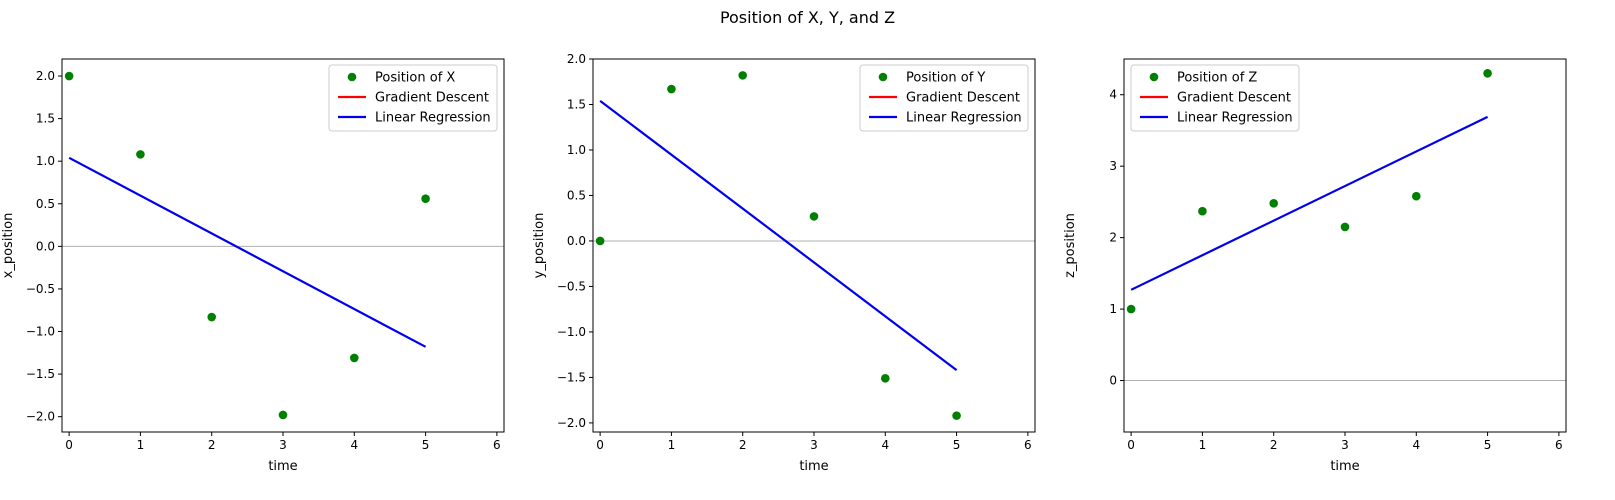 The image size is (1615, 500). Describe the element at coordinates (1113, 309) in the screenshot. I see `y-tick-label: 1` at that location.